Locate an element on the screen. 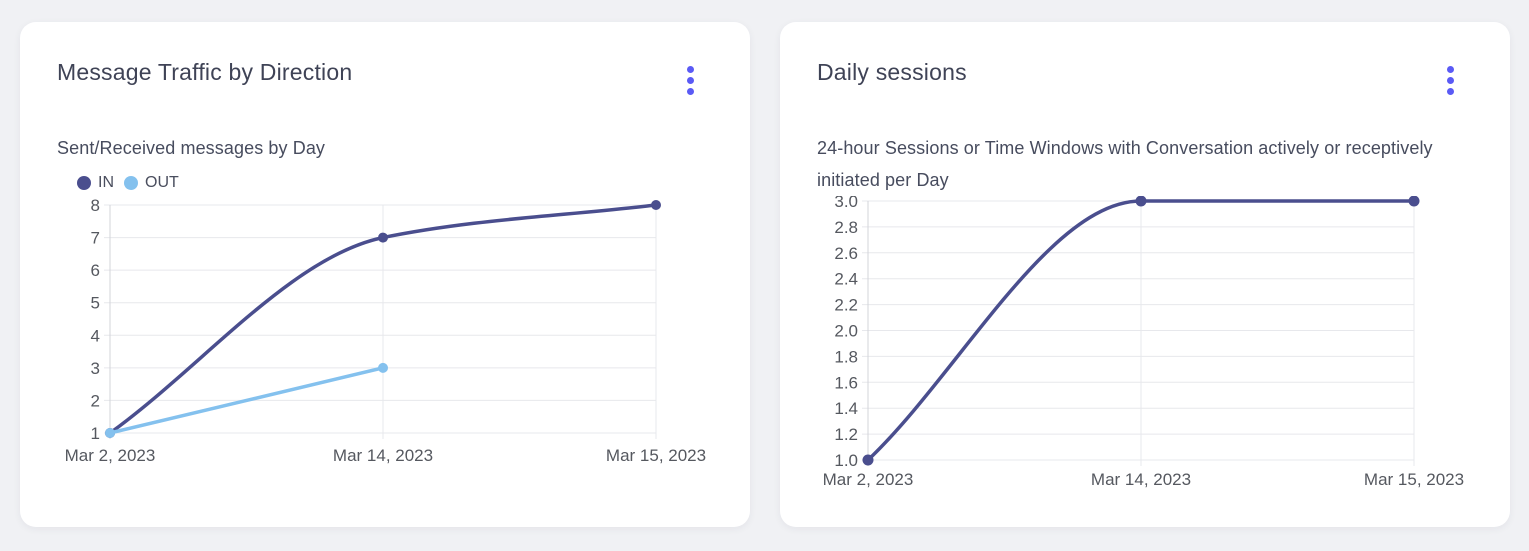 The height and width of the screenshot is (551, 1529). y-tick-label: 2.4 is located at coordinates (846, 279).